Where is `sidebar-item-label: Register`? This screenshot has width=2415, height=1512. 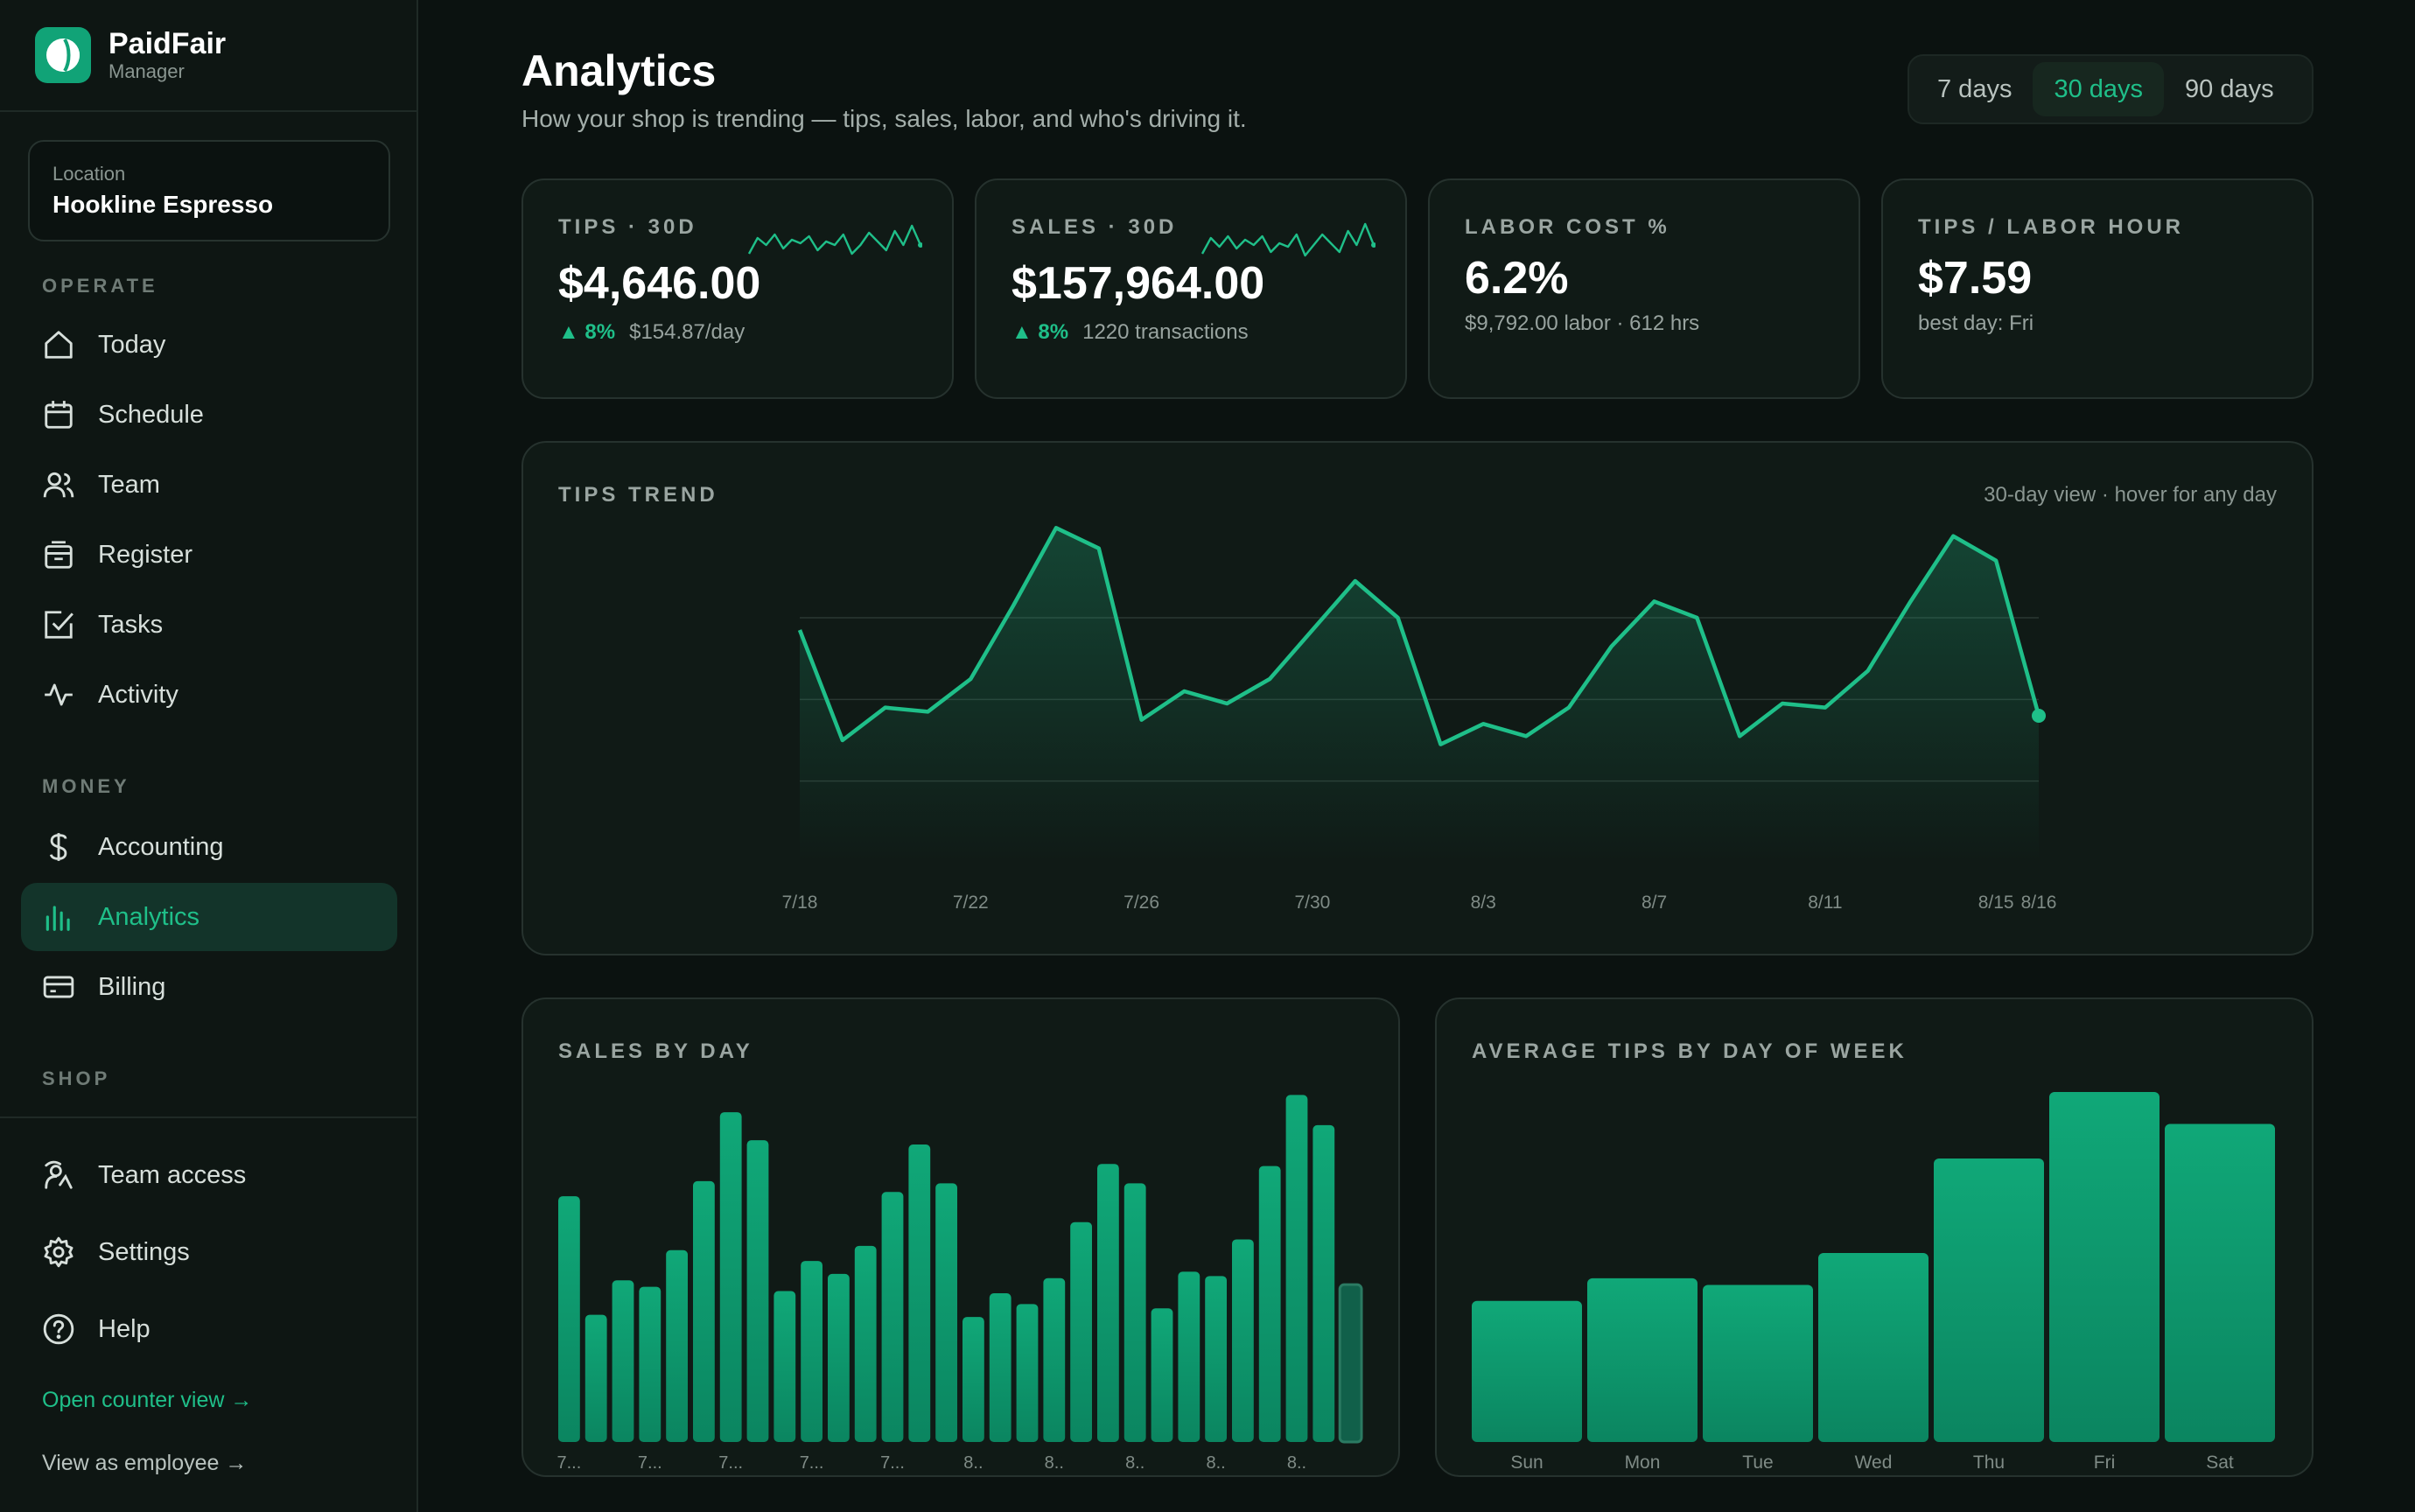
sidebar-item-label: Register is located at coordinates (145, 554).